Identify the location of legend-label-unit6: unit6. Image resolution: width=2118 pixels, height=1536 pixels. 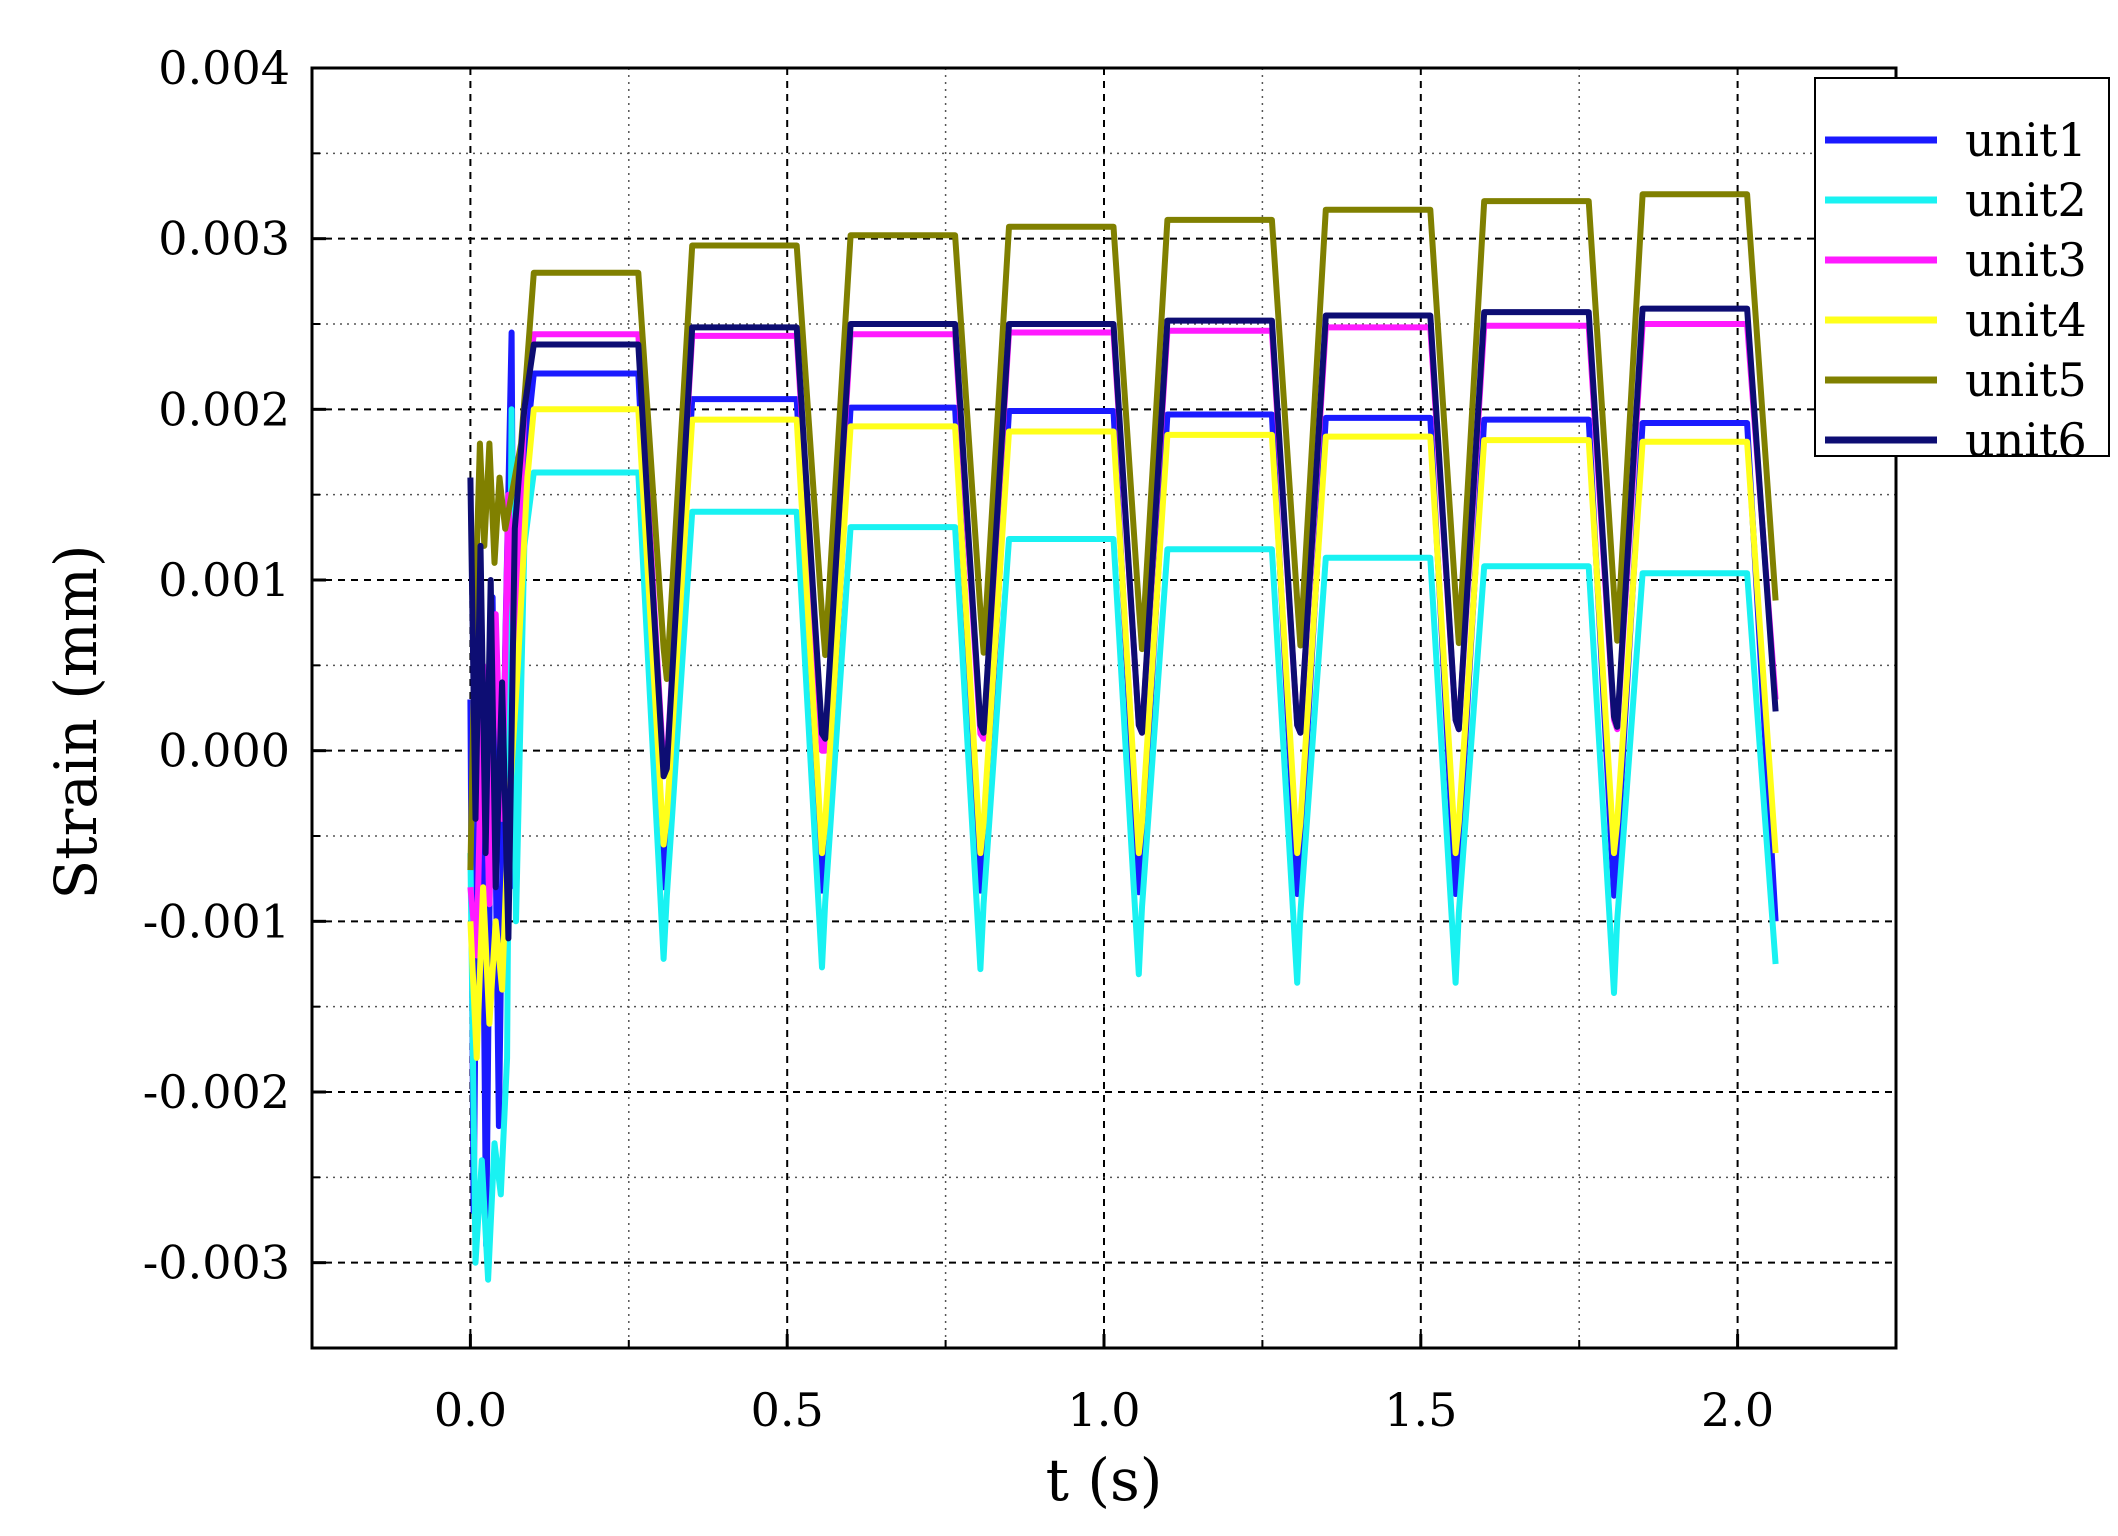
(2026, 440).